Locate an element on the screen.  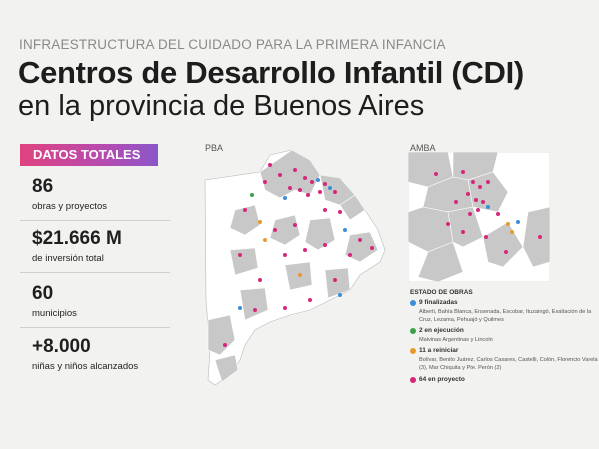
legend-head: 2 en ejecución is located at coordinates (441, 330).